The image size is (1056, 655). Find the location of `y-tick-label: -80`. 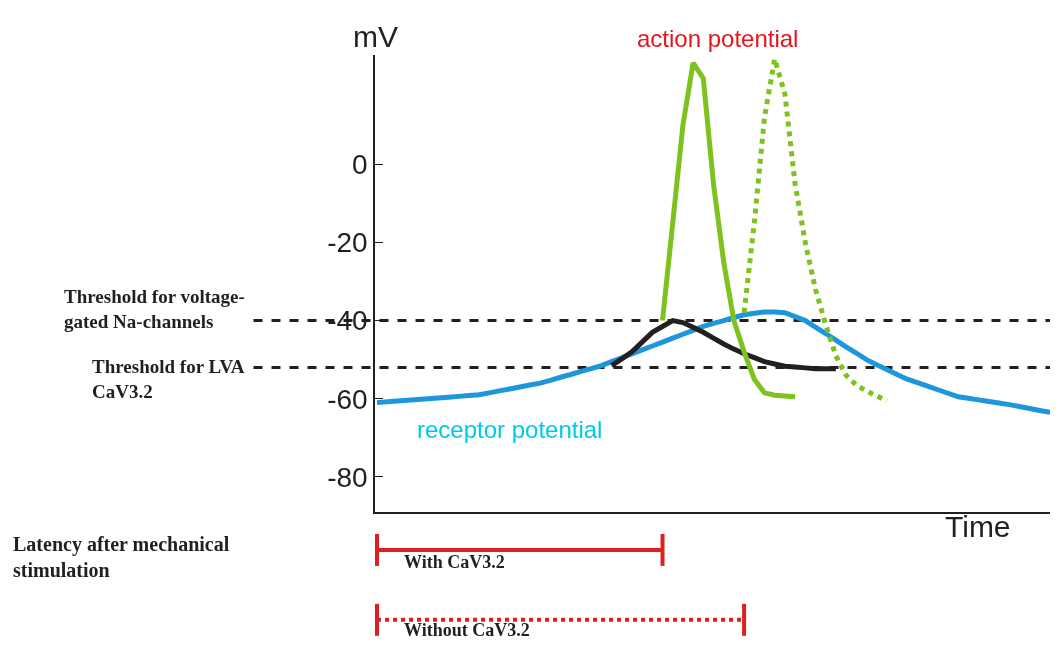

y-tick-label: -80 is located at coordinates (347, 477).